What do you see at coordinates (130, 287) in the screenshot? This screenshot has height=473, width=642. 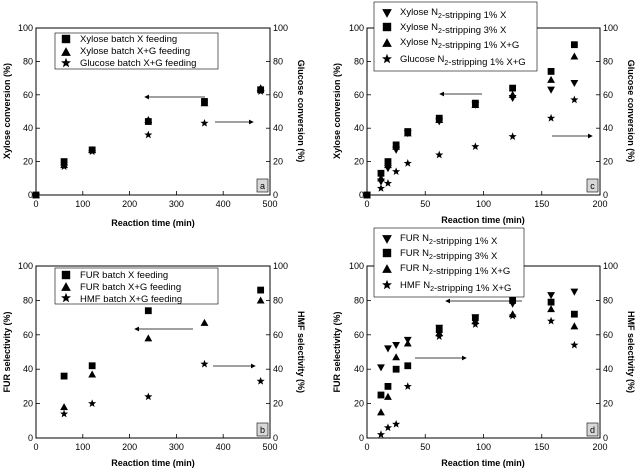 I see `legend-label: FUR batch X+G feeding` at bounding box center [130, 287].